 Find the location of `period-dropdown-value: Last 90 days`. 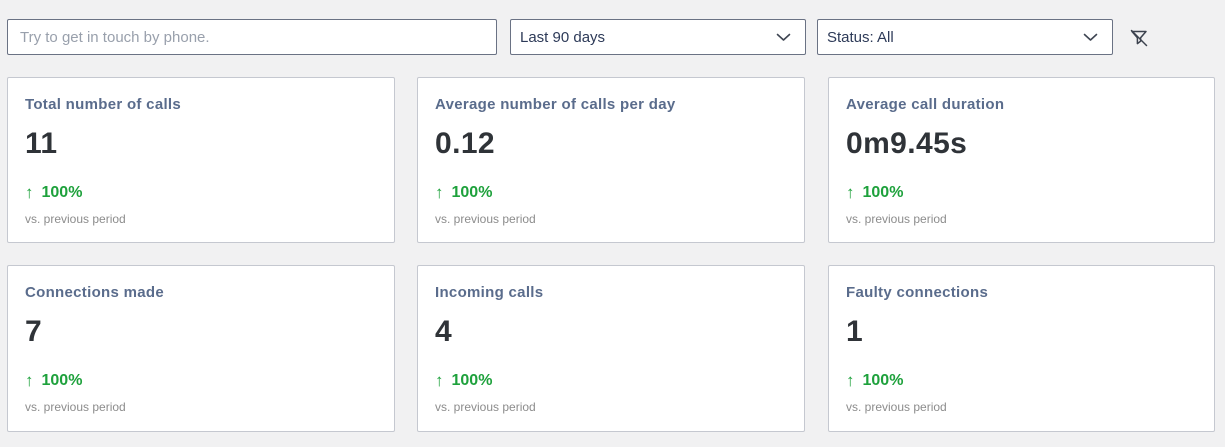

period-dropdown-value: Last 90 days is located at coordinates (563, 37).